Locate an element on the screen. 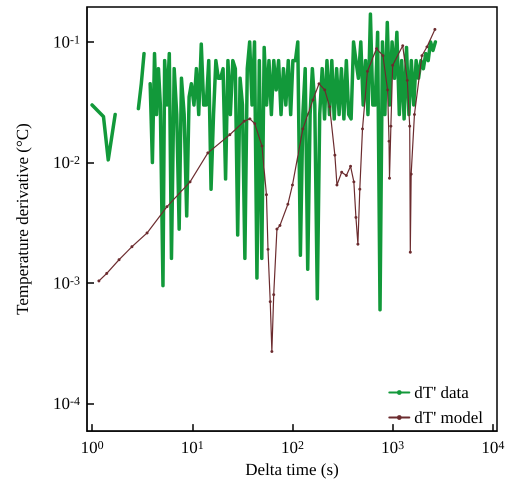 This screenshot has height=483, width=516. legend-label: dT' data is located at coordinates (442, 392).